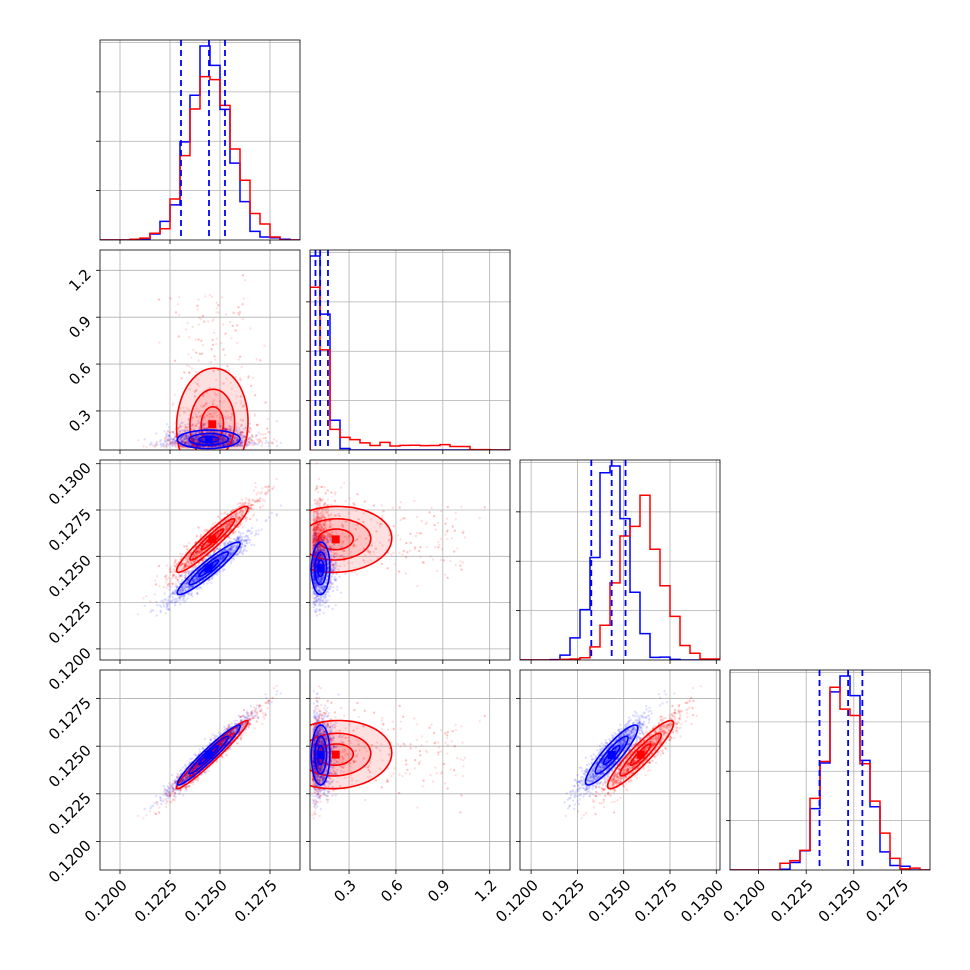  What do you see at coordinates (200, 140) in the screenshot?
I see `panel-frame` at bounding box center [200, 140].